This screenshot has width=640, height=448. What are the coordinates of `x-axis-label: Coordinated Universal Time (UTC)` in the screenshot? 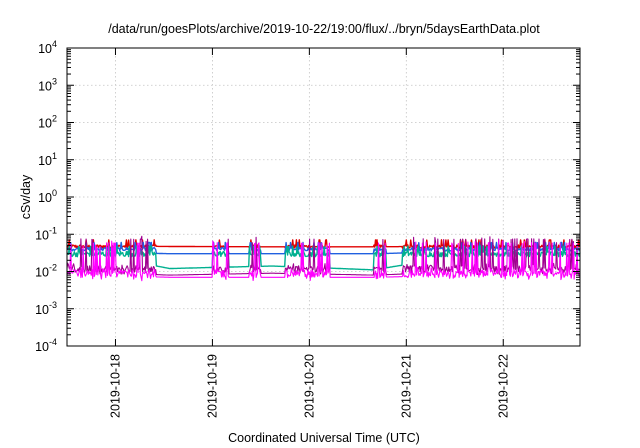 It's located at (324, 438).